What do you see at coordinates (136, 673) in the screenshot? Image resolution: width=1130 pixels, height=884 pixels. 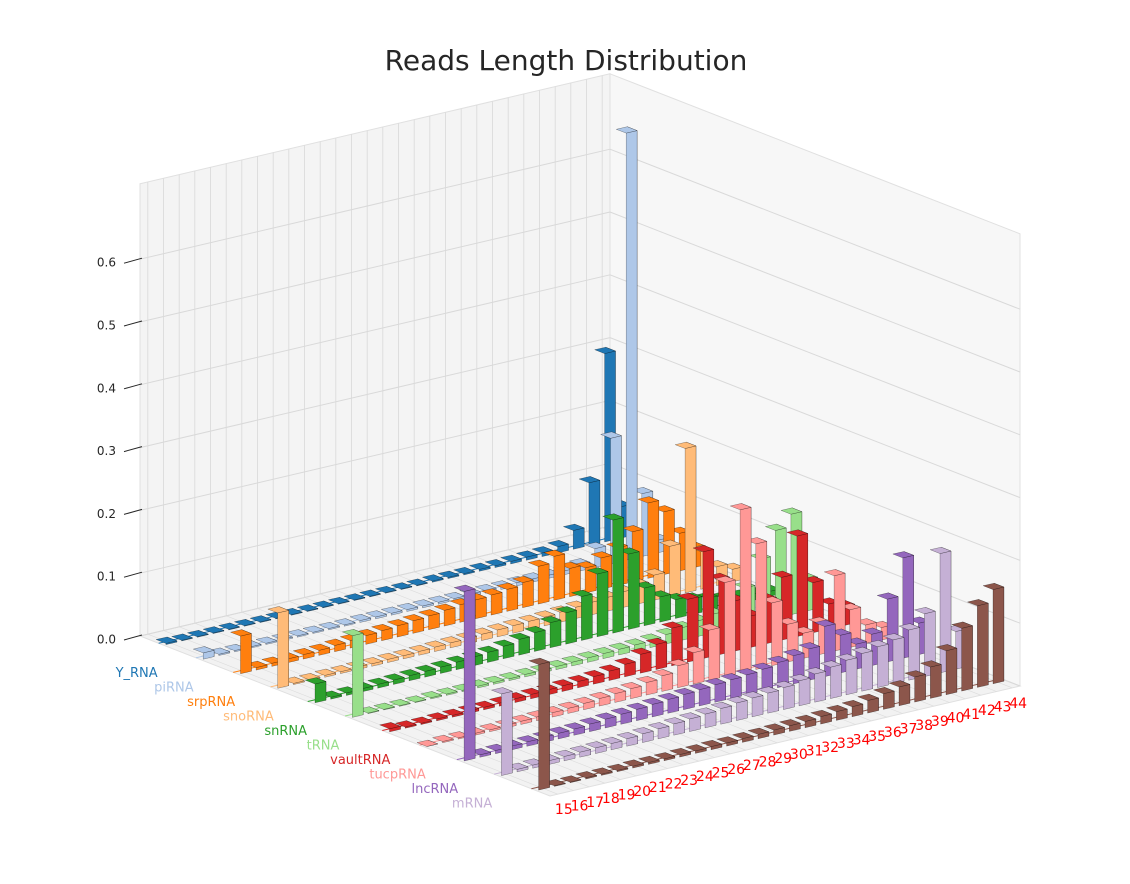 I see `series-label: Y_RNA` at bounding box center [136, 673].